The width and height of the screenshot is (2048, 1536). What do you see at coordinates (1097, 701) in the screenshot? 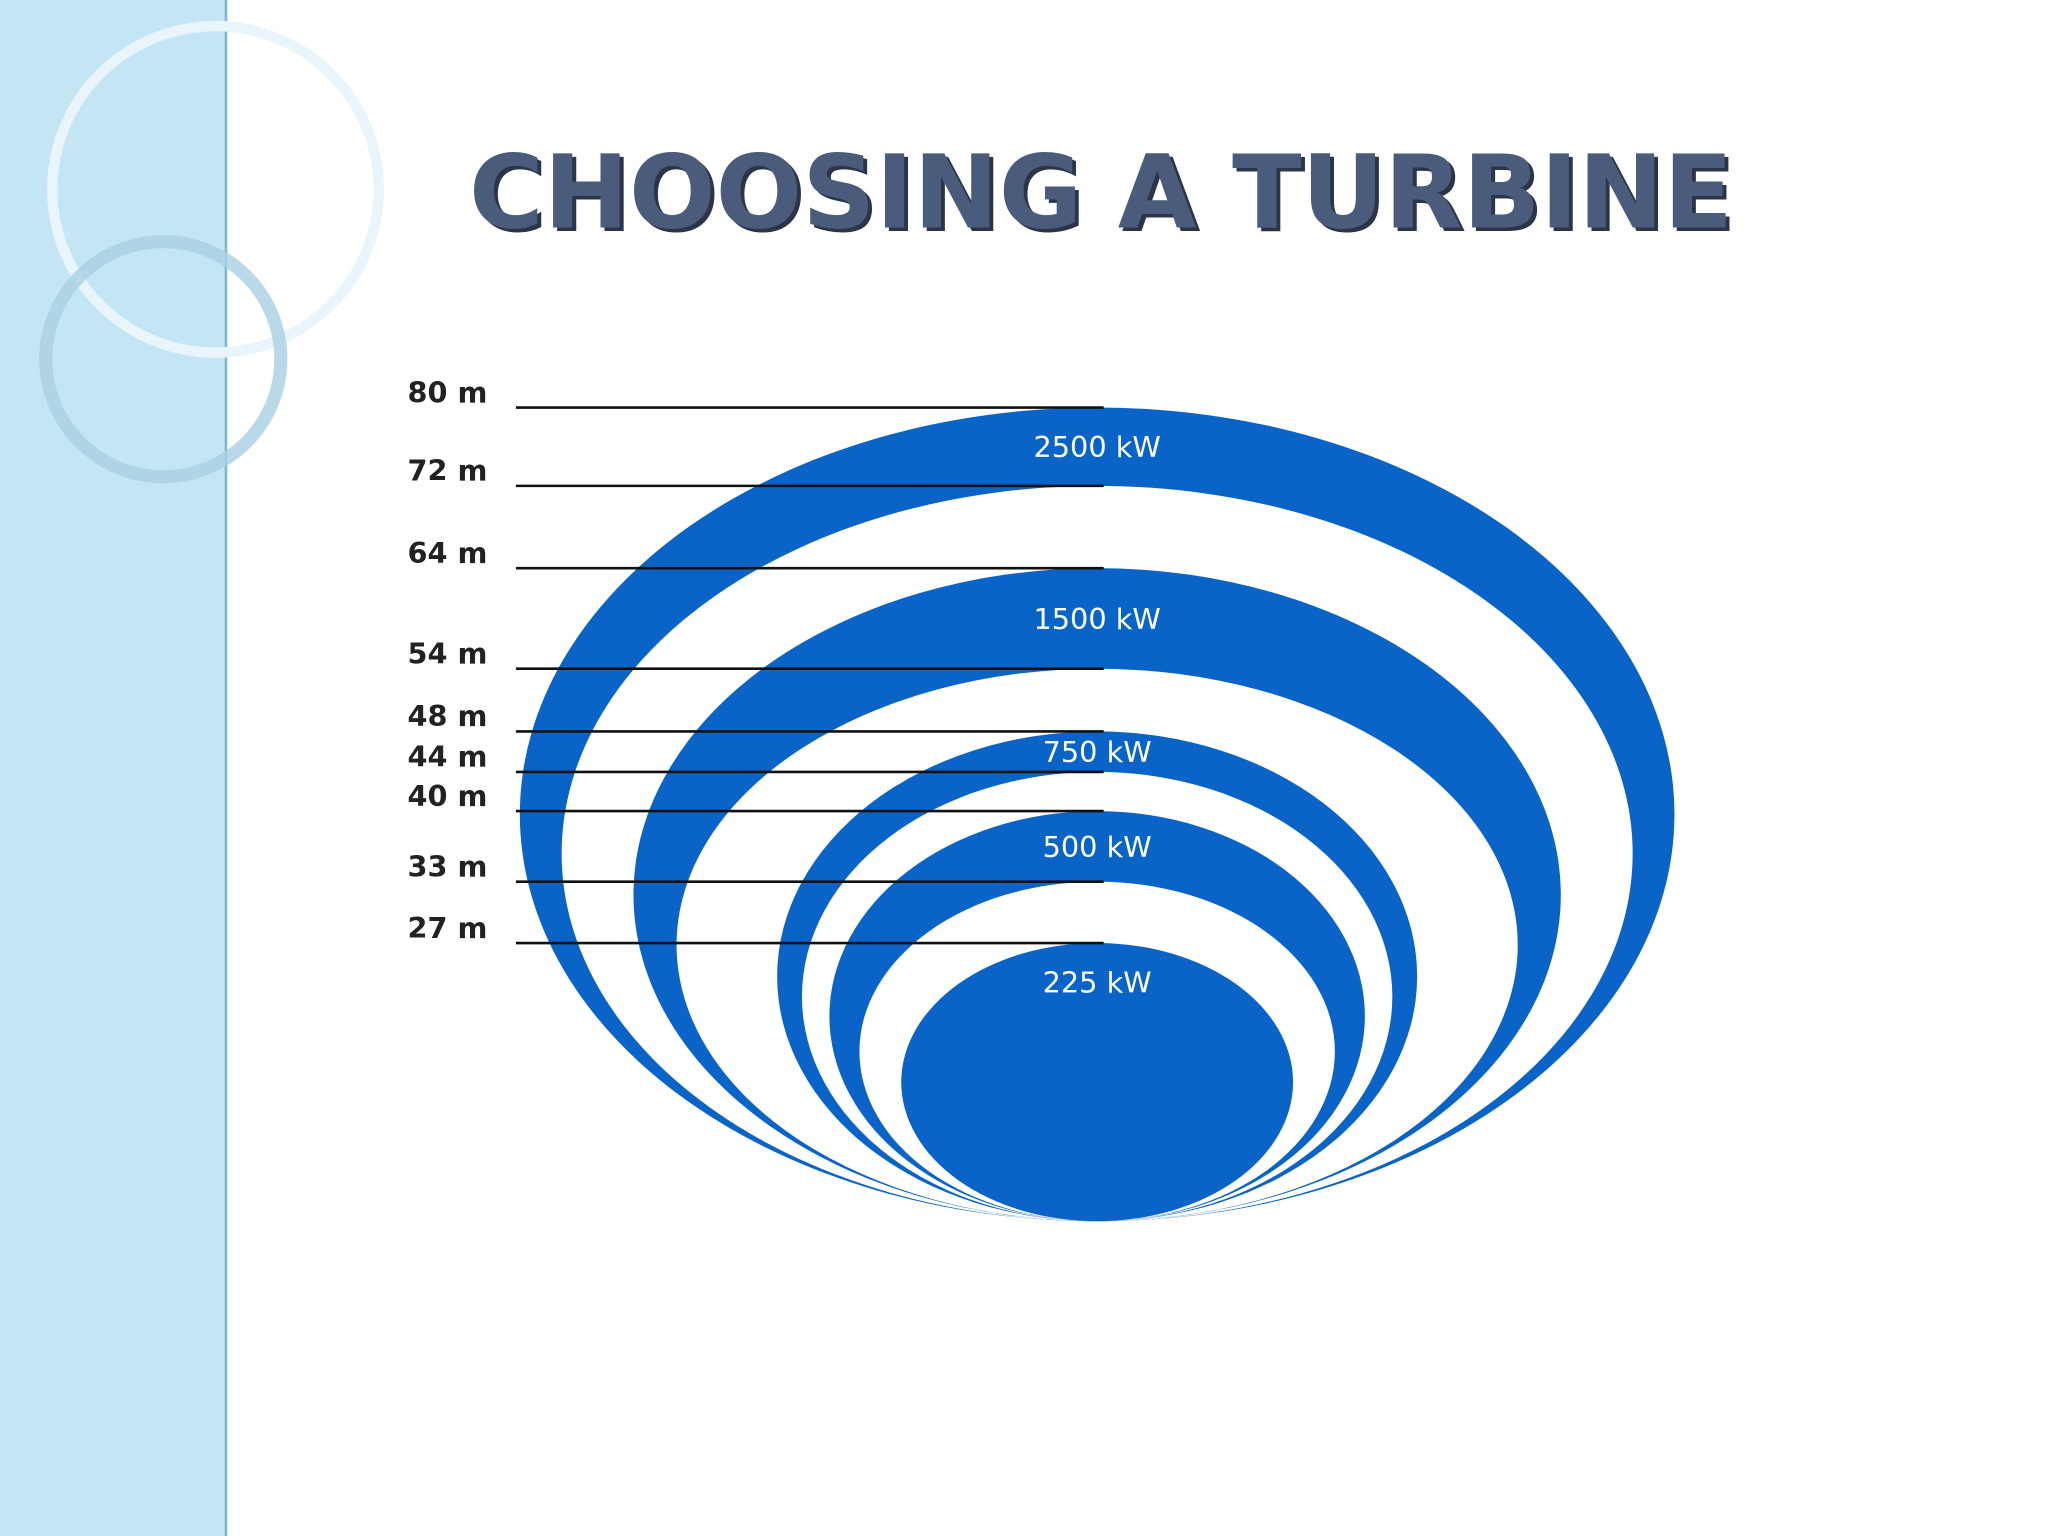
I see `power-label: 1000 kW` at bounding box center [1097, 701].